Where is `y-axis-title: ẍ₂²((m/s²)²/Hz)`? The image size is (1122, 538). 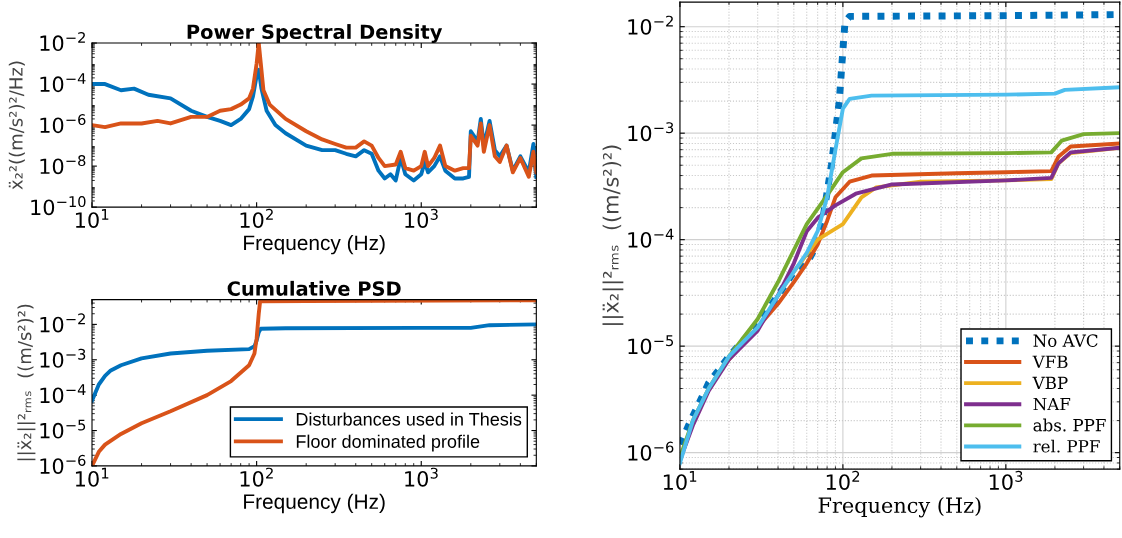
y-axis-title: ẍ₂²((m/s²)²/Hz) is located at coordinates (16, 125).